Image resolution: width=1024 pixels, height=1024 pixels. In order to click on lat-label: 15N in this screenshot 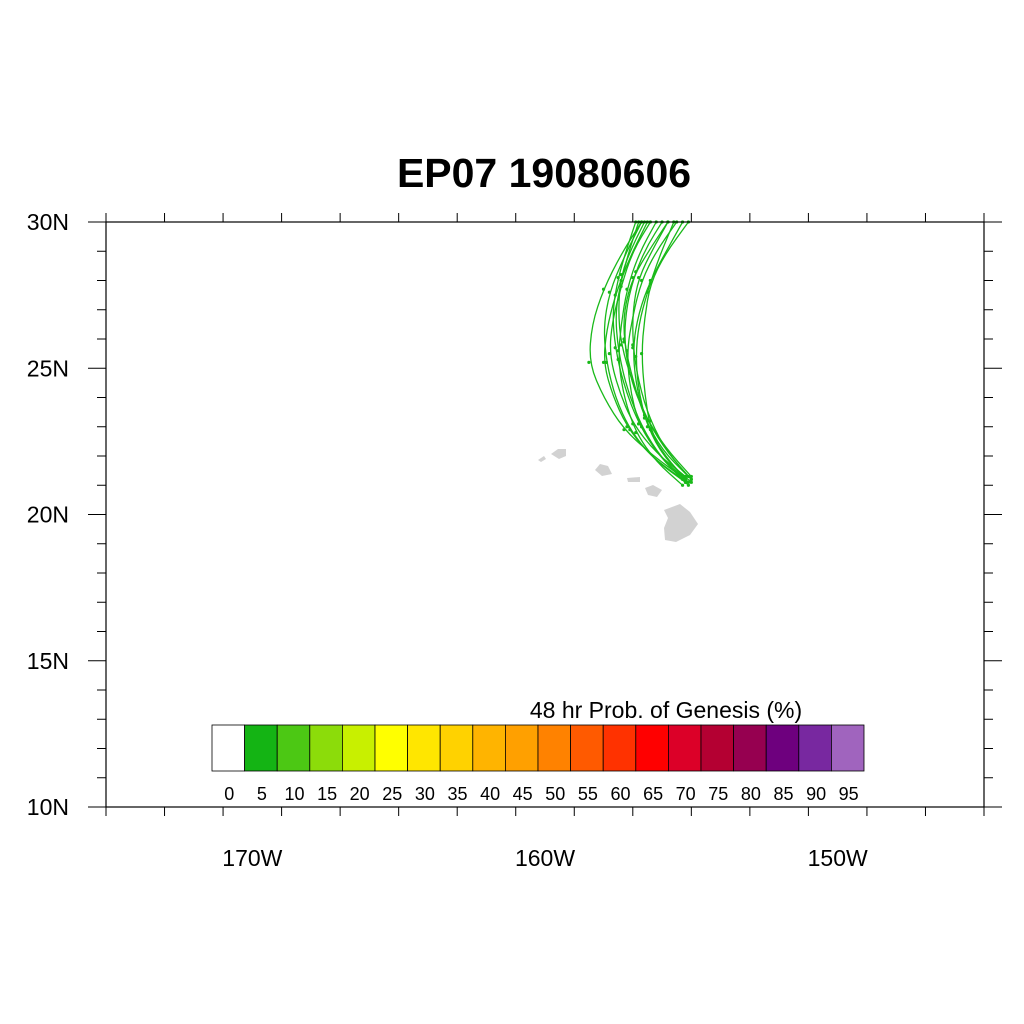, I will do `click(48, 661)`.